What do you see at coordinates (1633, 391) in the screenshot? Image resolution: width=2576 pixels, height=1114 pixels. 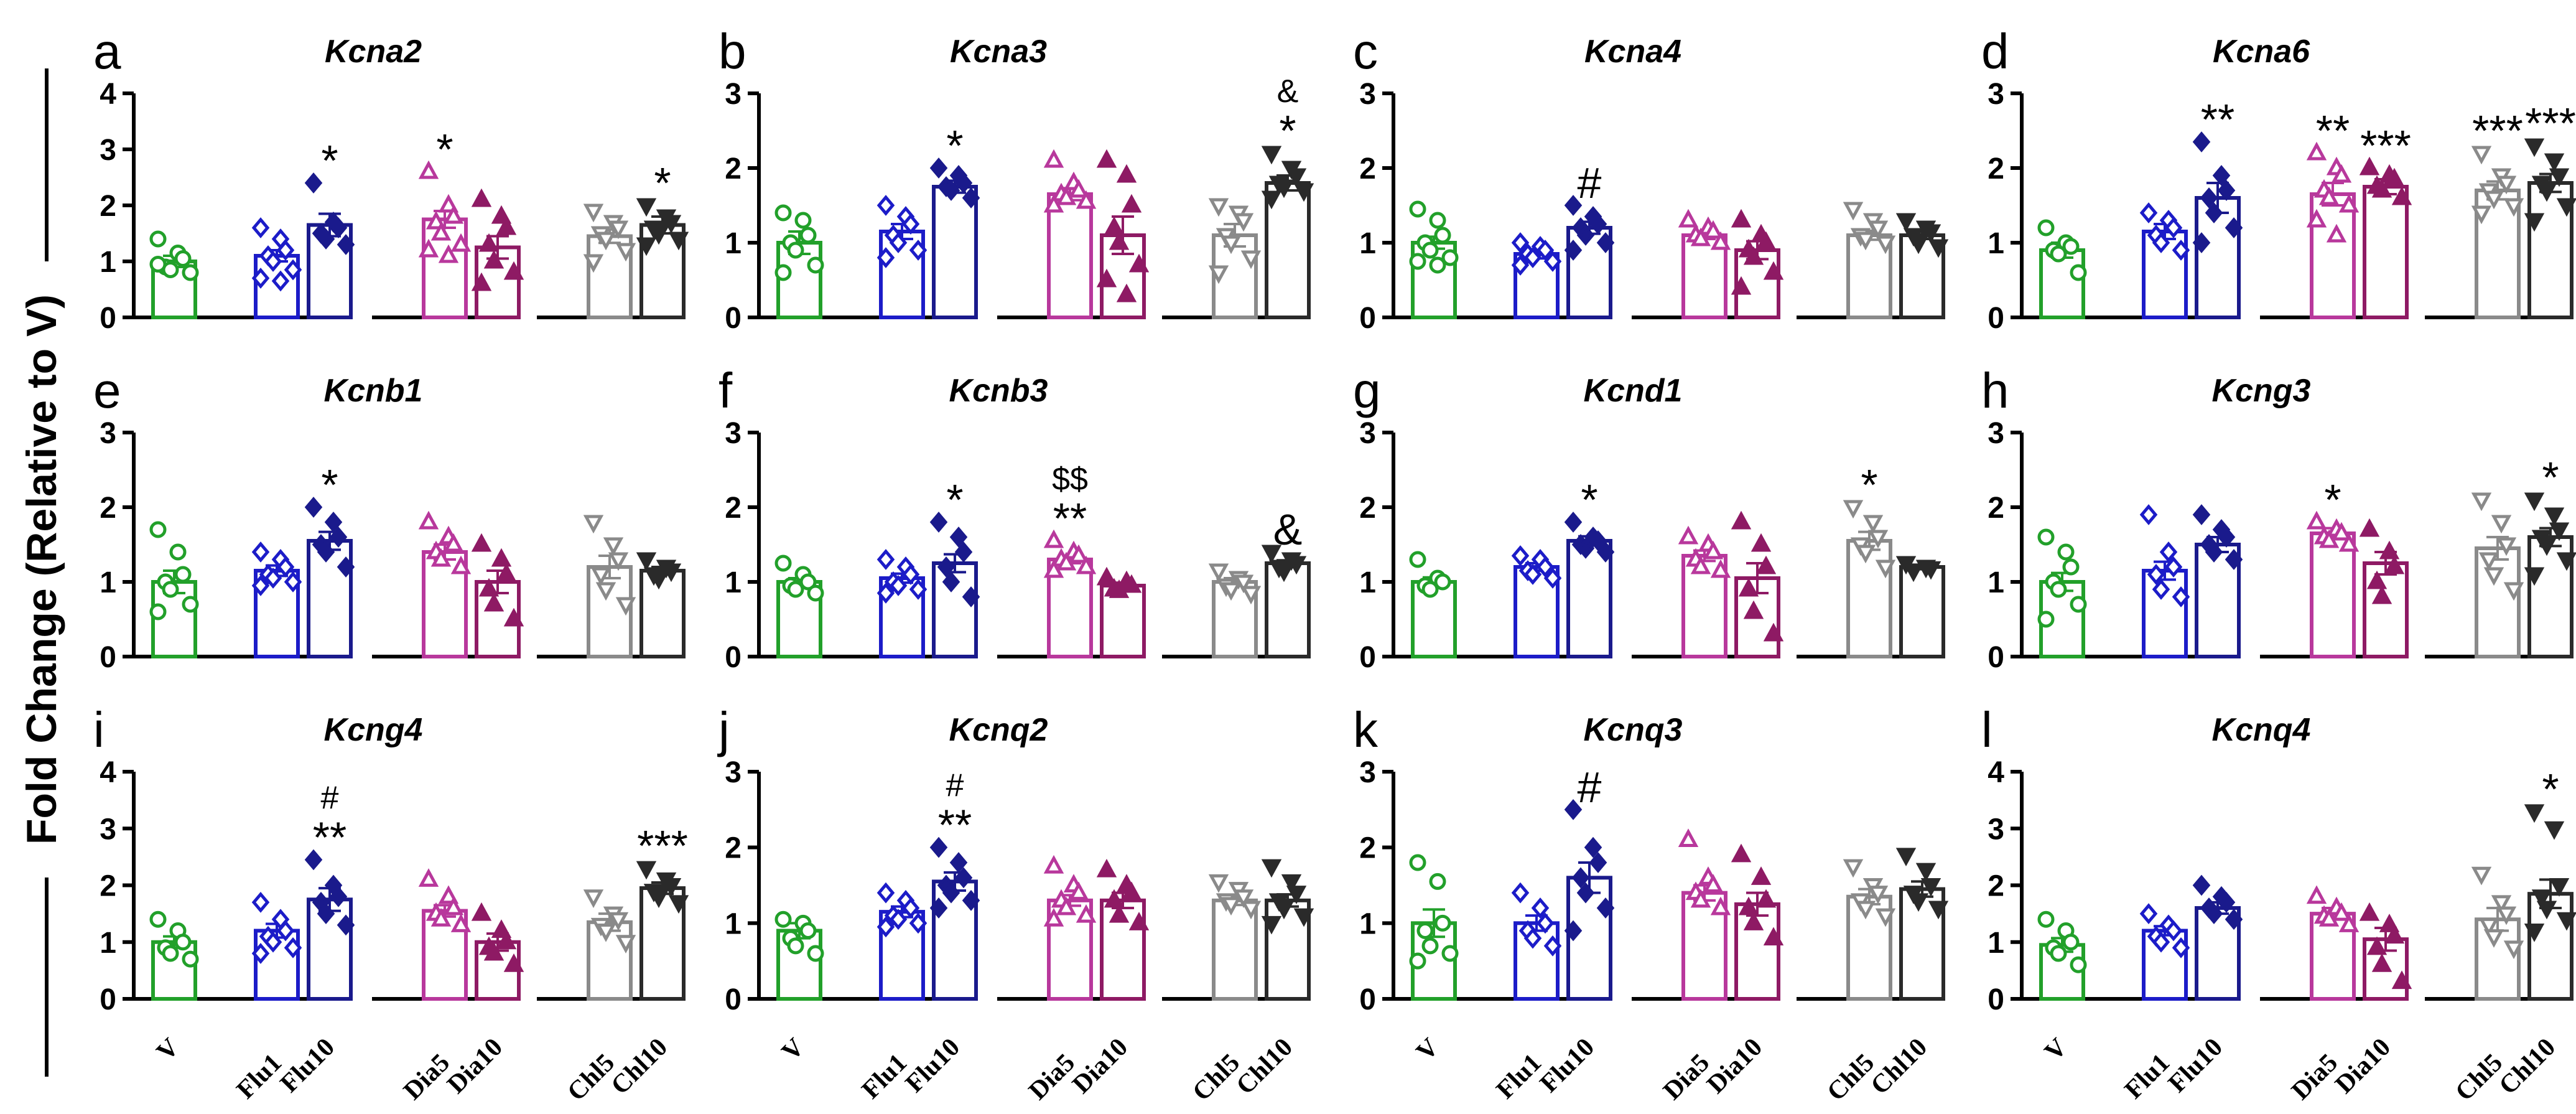 I see `gene-title: Kcnd1` at bounding box center [1633, 391].